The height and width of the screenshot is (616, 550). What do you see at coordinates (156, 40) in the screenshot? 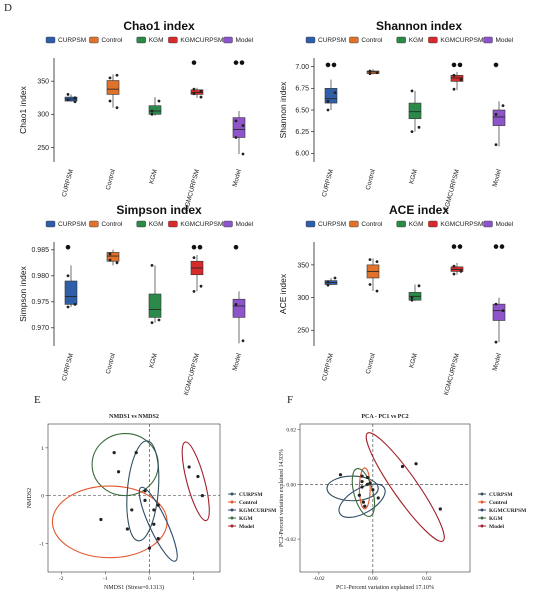
I see `legend-label-kgm: KGM` at bounding box center [156, 40].